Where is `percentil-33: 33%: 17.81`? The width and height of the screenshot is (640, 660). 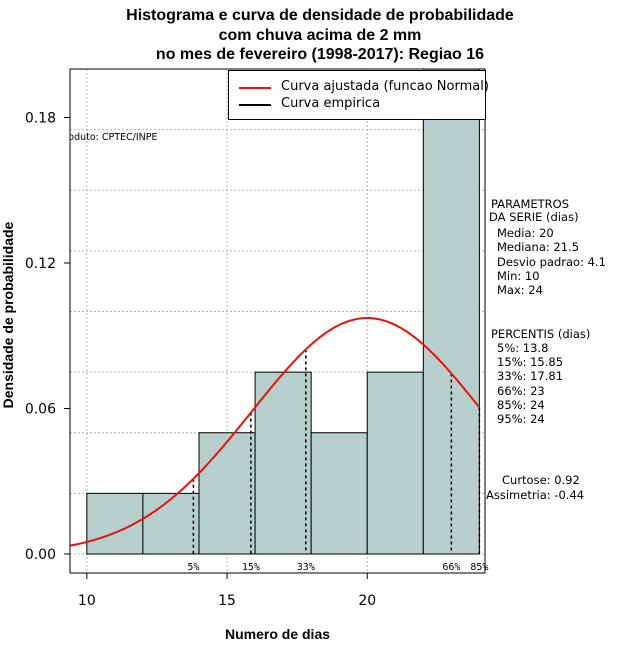
percentil-33: 33%: 17.81 is located at coordinates (530, 376).